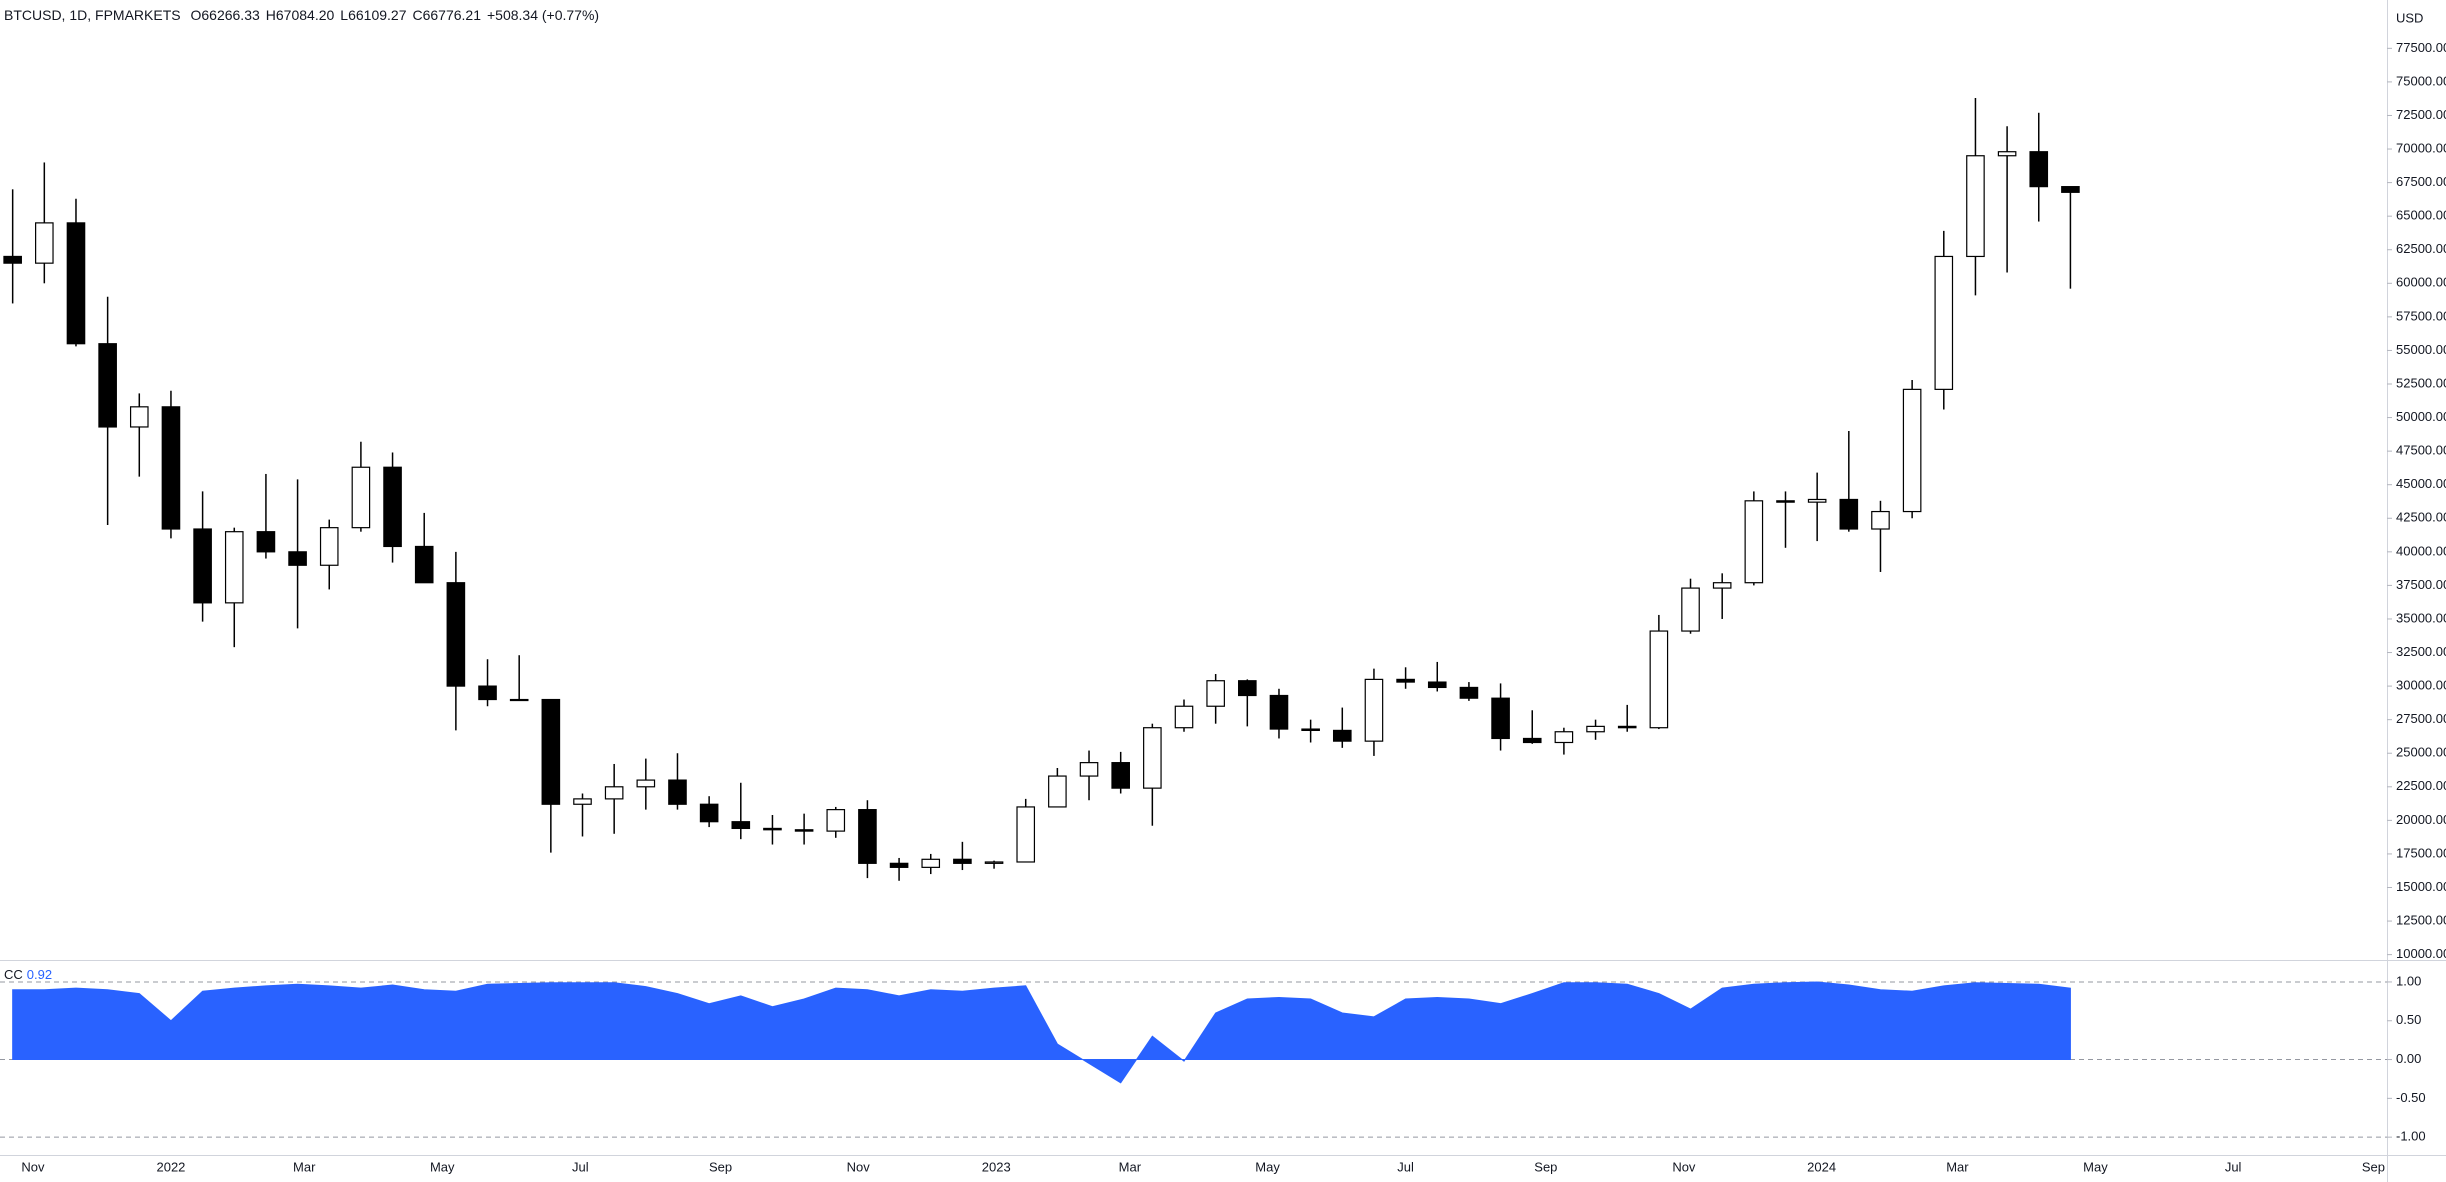 The width and height of the screenshot is (2446, 1182). What do you see at coordinates (2421, 886) in the screenshot?
I see `y-tick-label: 15000.00` at bounding box center [2421, 886].